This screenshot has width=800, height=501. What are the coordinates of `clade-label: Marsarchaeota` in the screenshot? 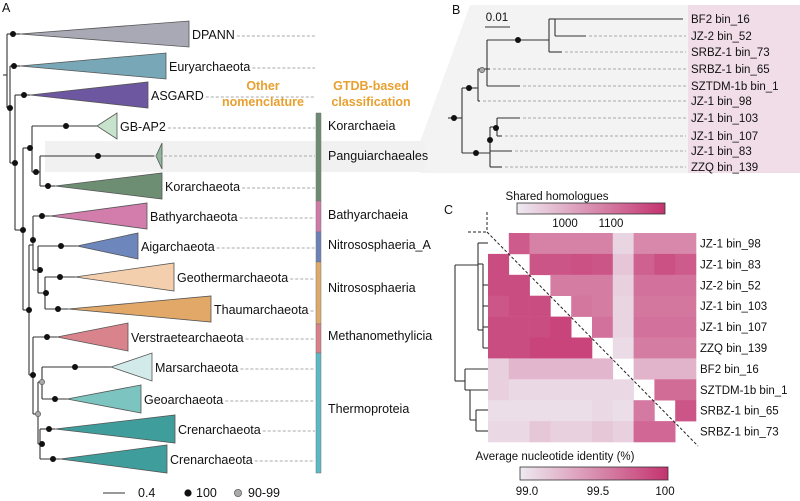 It's located at (196, 368).